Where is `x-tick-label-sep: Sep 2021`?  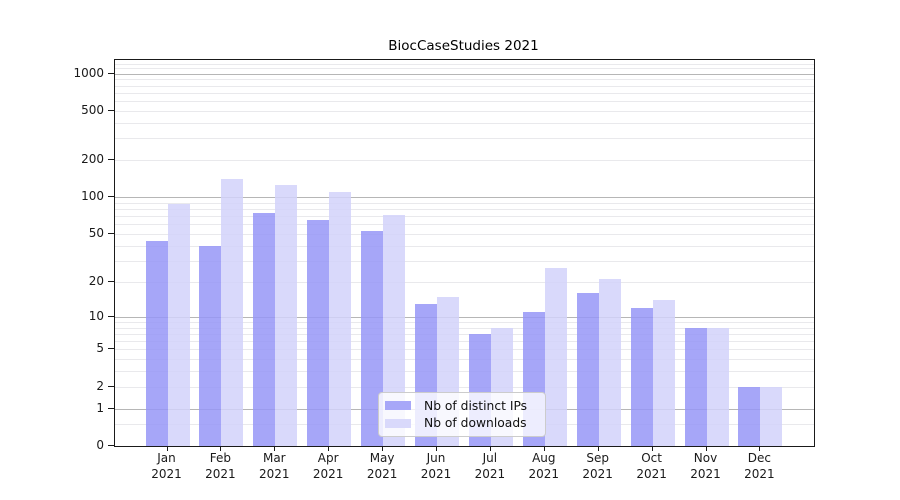
x-tick-label-sep: Sep 2021 is located at coordinates (597, 466).